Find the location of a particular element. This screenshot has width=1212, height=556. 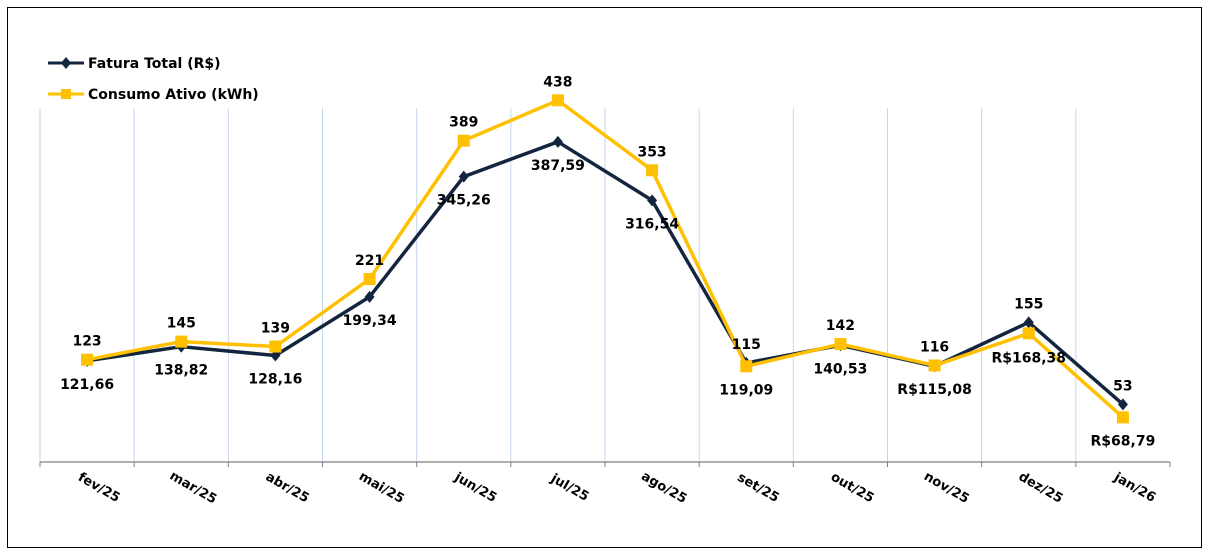

data-label-consumo: 123 is located at coordinates (86, 342).